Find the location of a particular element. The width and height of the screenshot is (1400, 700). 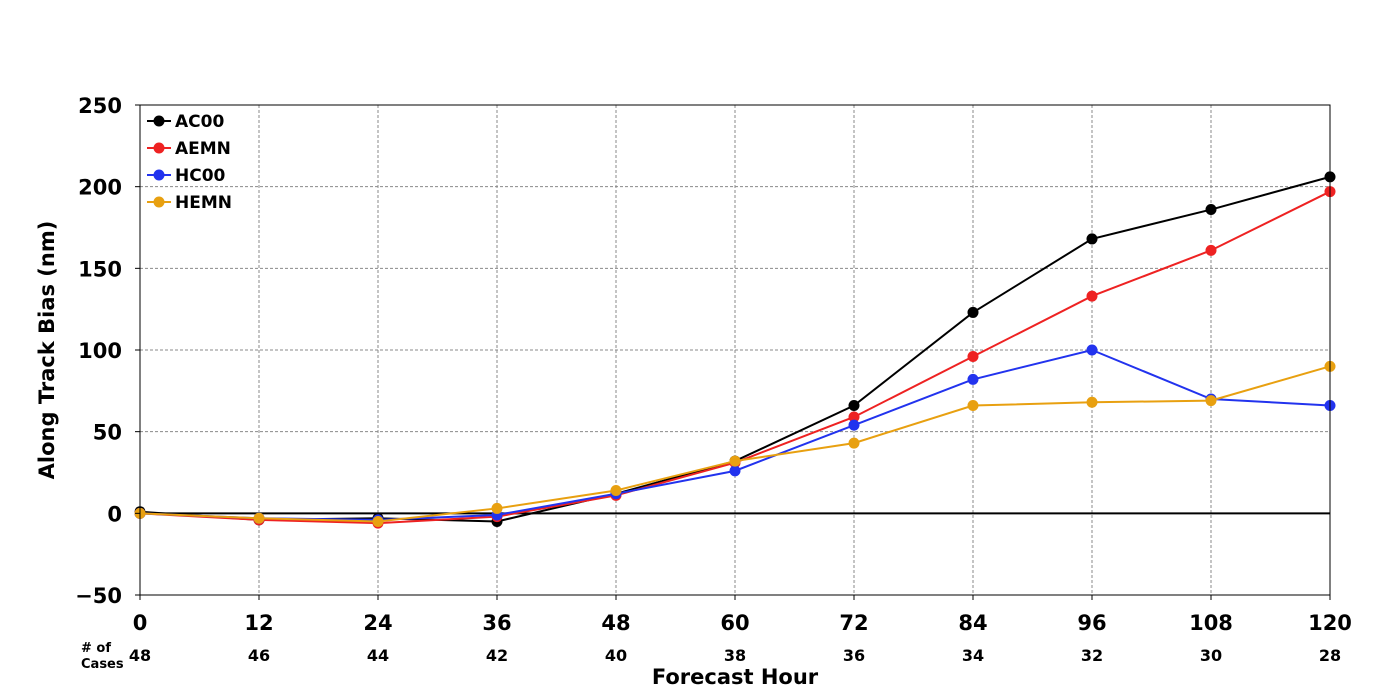

x-tick-label: 84 is located at coordinates (972, 623).